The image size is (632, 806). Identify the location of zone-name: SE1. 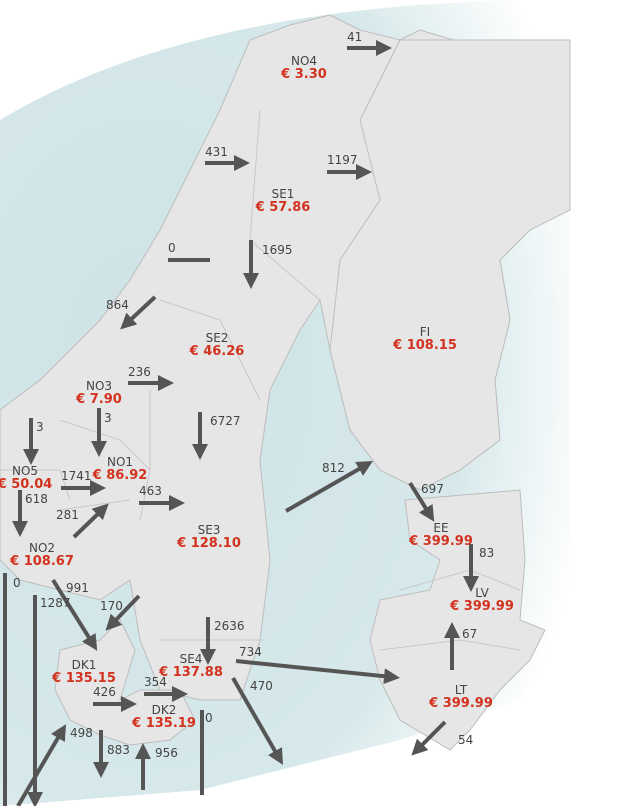
(283, 194).